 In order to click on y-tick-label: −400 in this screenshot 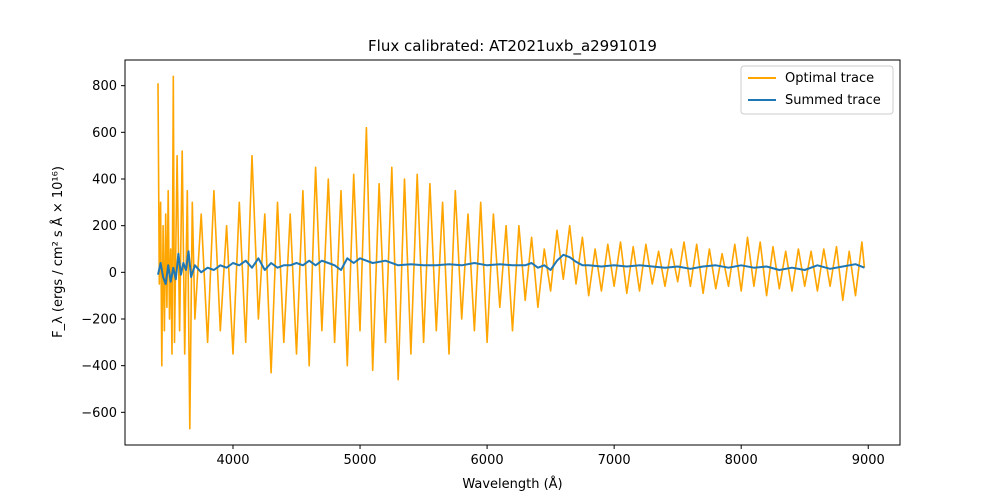, I will do `click(99, 366)`.